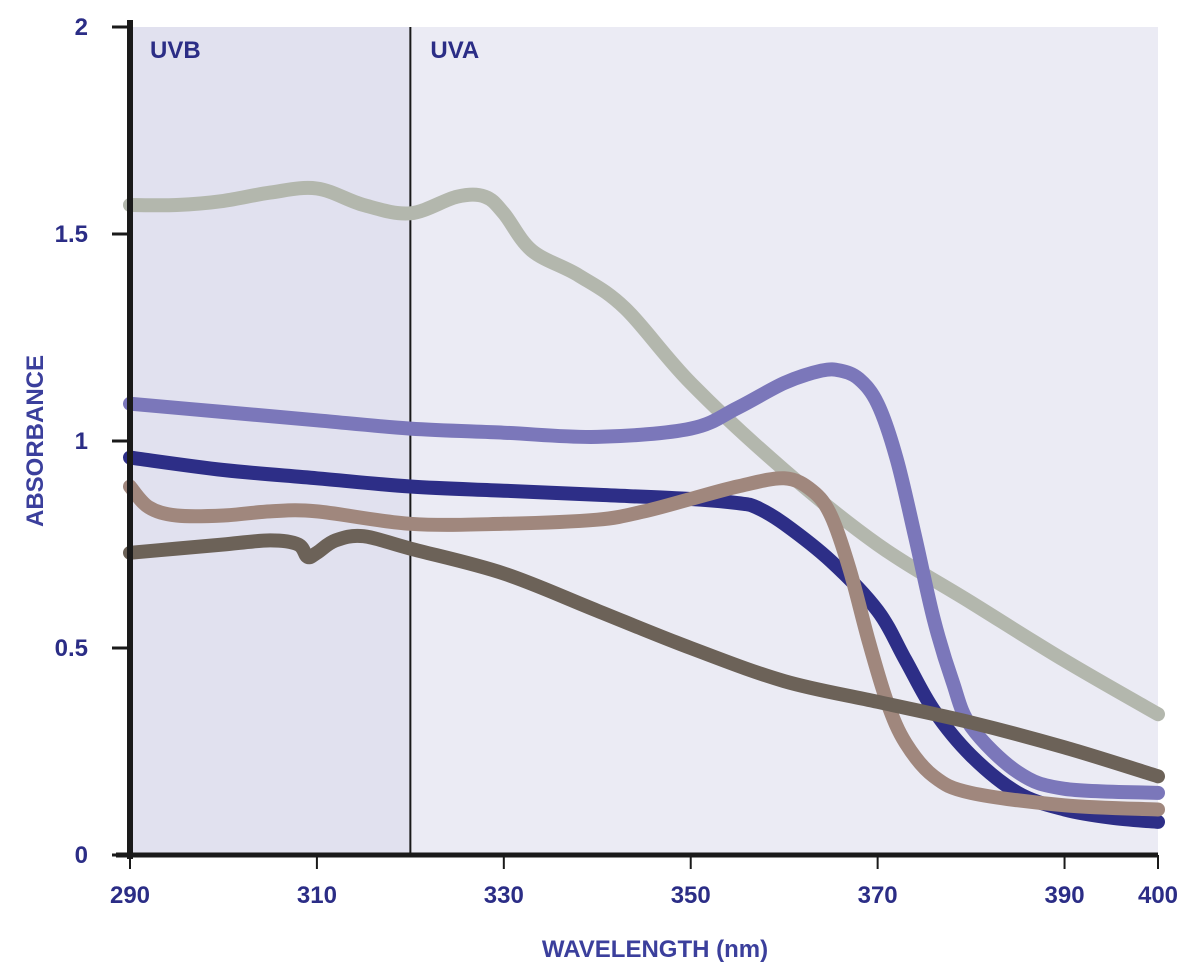  I want to click on region-label-uva: UVA, so click(454, 50).